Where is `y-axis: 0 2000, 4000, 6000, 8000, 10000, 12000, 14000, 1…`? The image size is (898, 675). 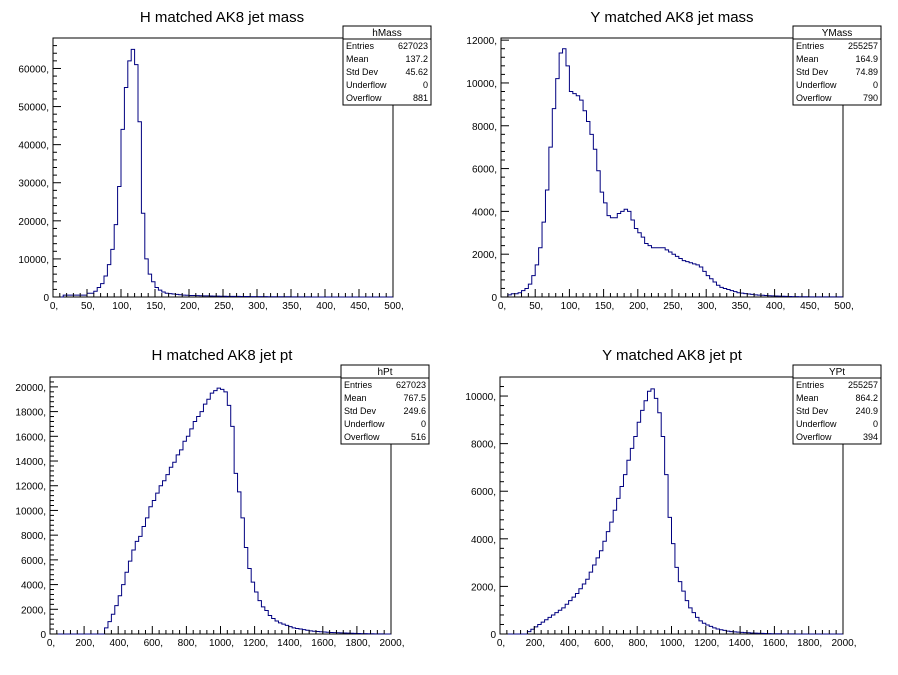 y-axis: 0 2000, 4000, 6000, 8000, 10000, 12000, 14000, 1… is located at coordinates (36, 508).